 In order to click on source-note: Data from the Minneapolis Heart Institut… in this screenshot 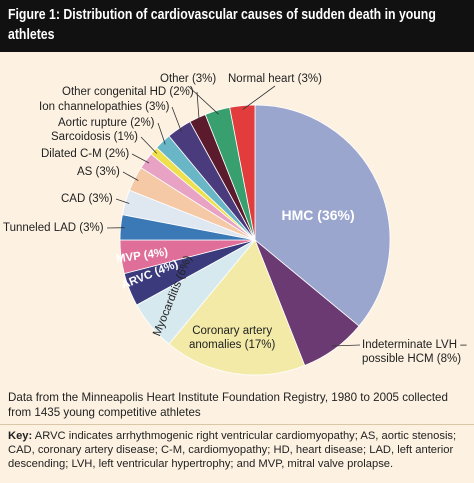, I will do `click(228, 405)`.